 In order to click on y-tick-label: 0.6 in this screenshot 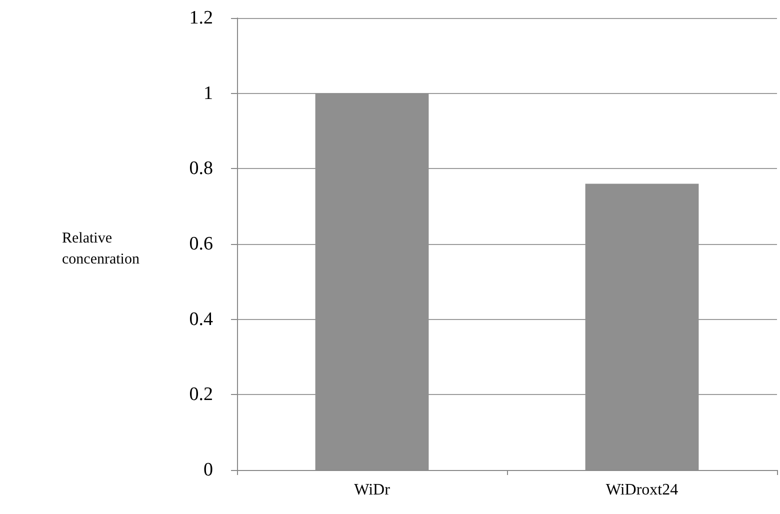, I will do `click(201, 244)`.